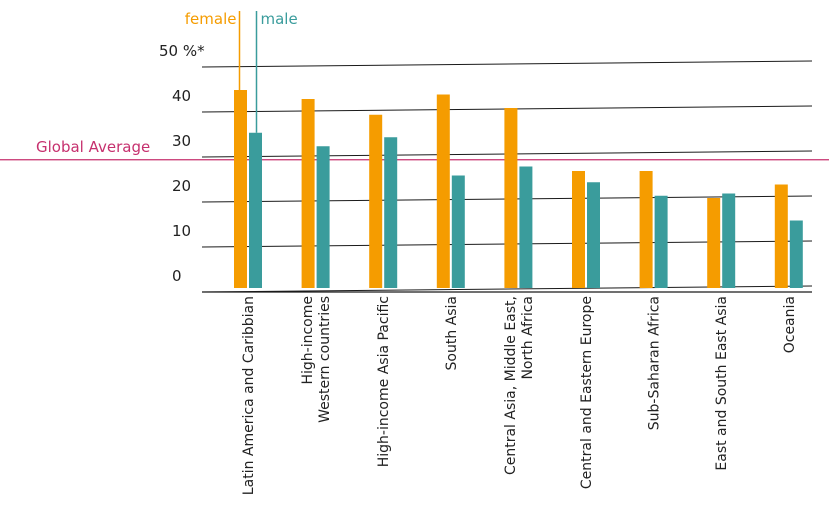 The height and width of the screenshot is (524, 829). I want to click on category-label-line: Latin America and Caribbian, so click(249, 395).